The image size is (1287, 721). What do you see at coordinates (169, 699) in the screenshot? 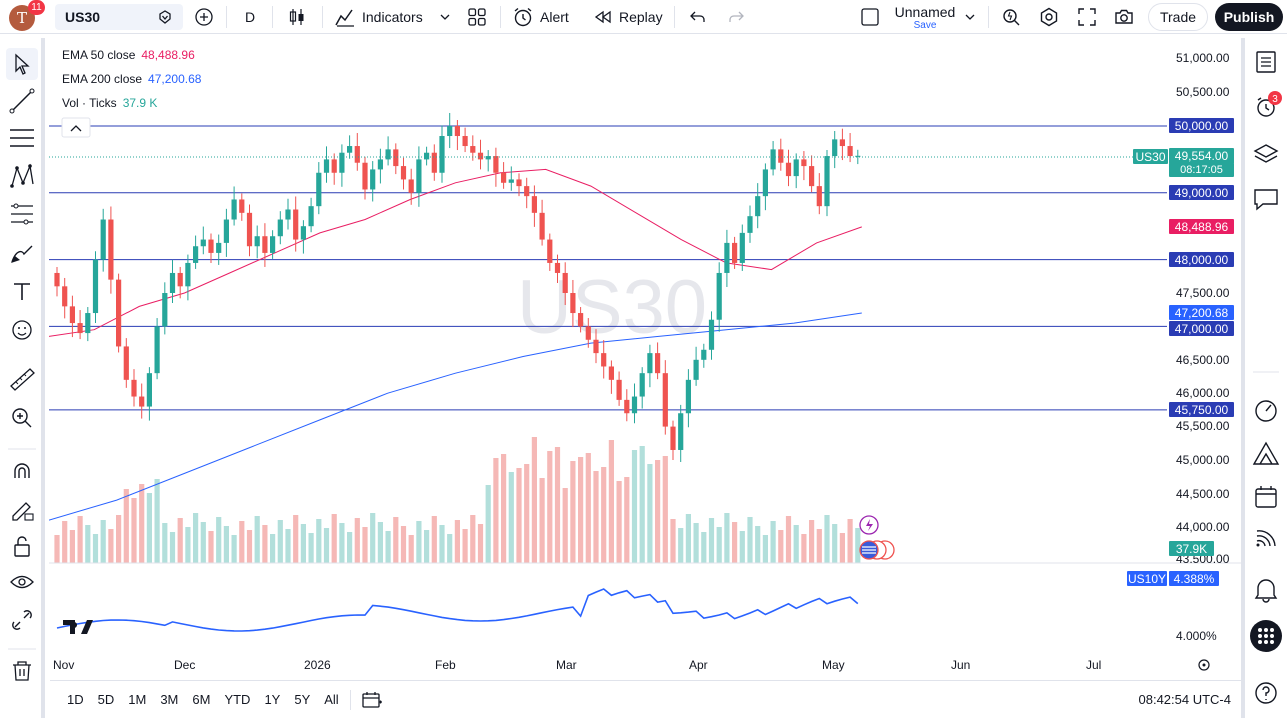
I see `range-3m: 3M` at bounding box center [169, 699].